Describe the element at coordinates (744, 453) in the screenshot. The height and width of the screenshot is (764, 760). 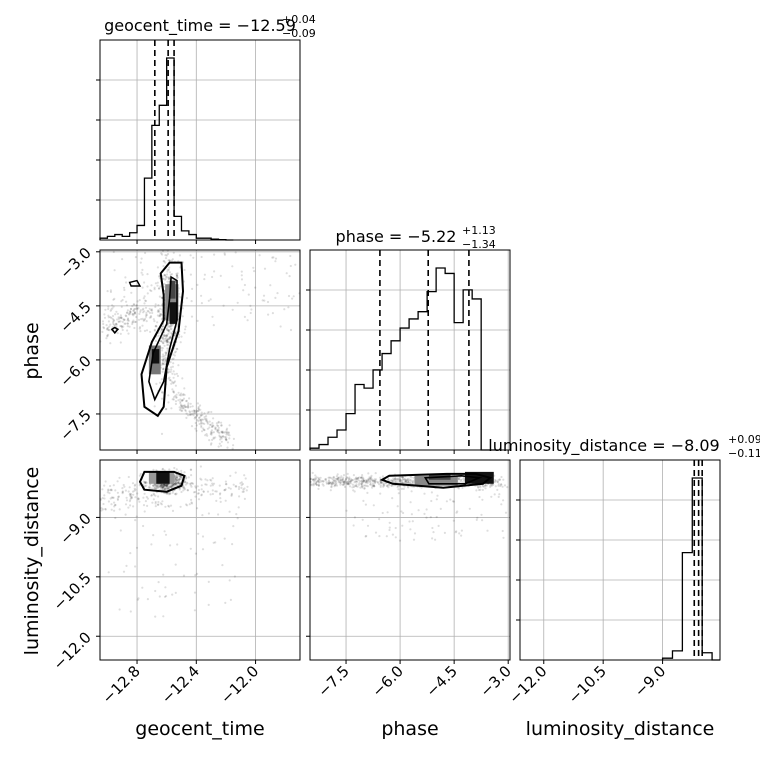
I see `title-luminosity-distance-minus: −0.11` at that location.